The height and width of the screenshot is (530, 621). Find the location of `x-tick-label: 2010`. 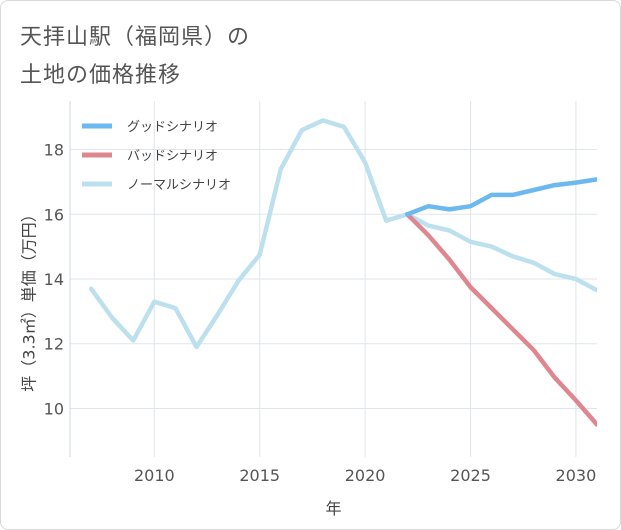

x-tick-label: 2010 is located at coordinates (154, 475).